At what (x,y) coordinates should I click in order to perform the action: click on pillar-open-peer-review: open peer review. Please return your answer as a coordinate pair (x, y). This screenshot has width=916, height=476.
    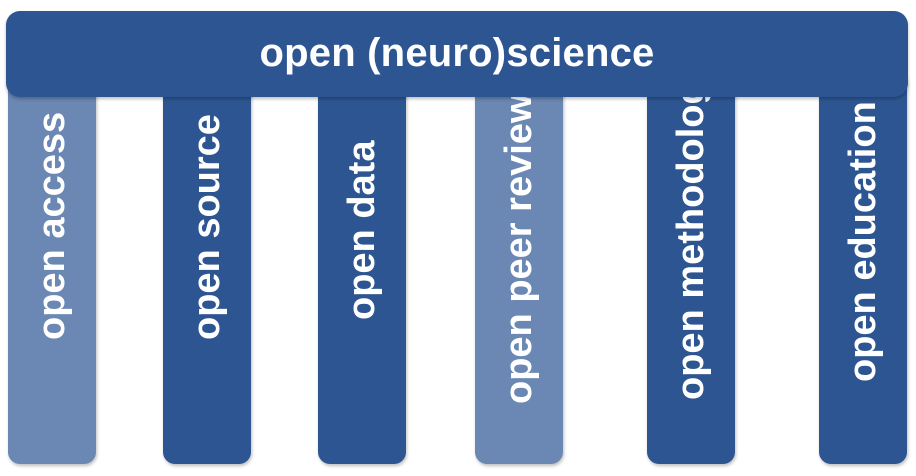
    Looking at the image, I should click on (519, 267).